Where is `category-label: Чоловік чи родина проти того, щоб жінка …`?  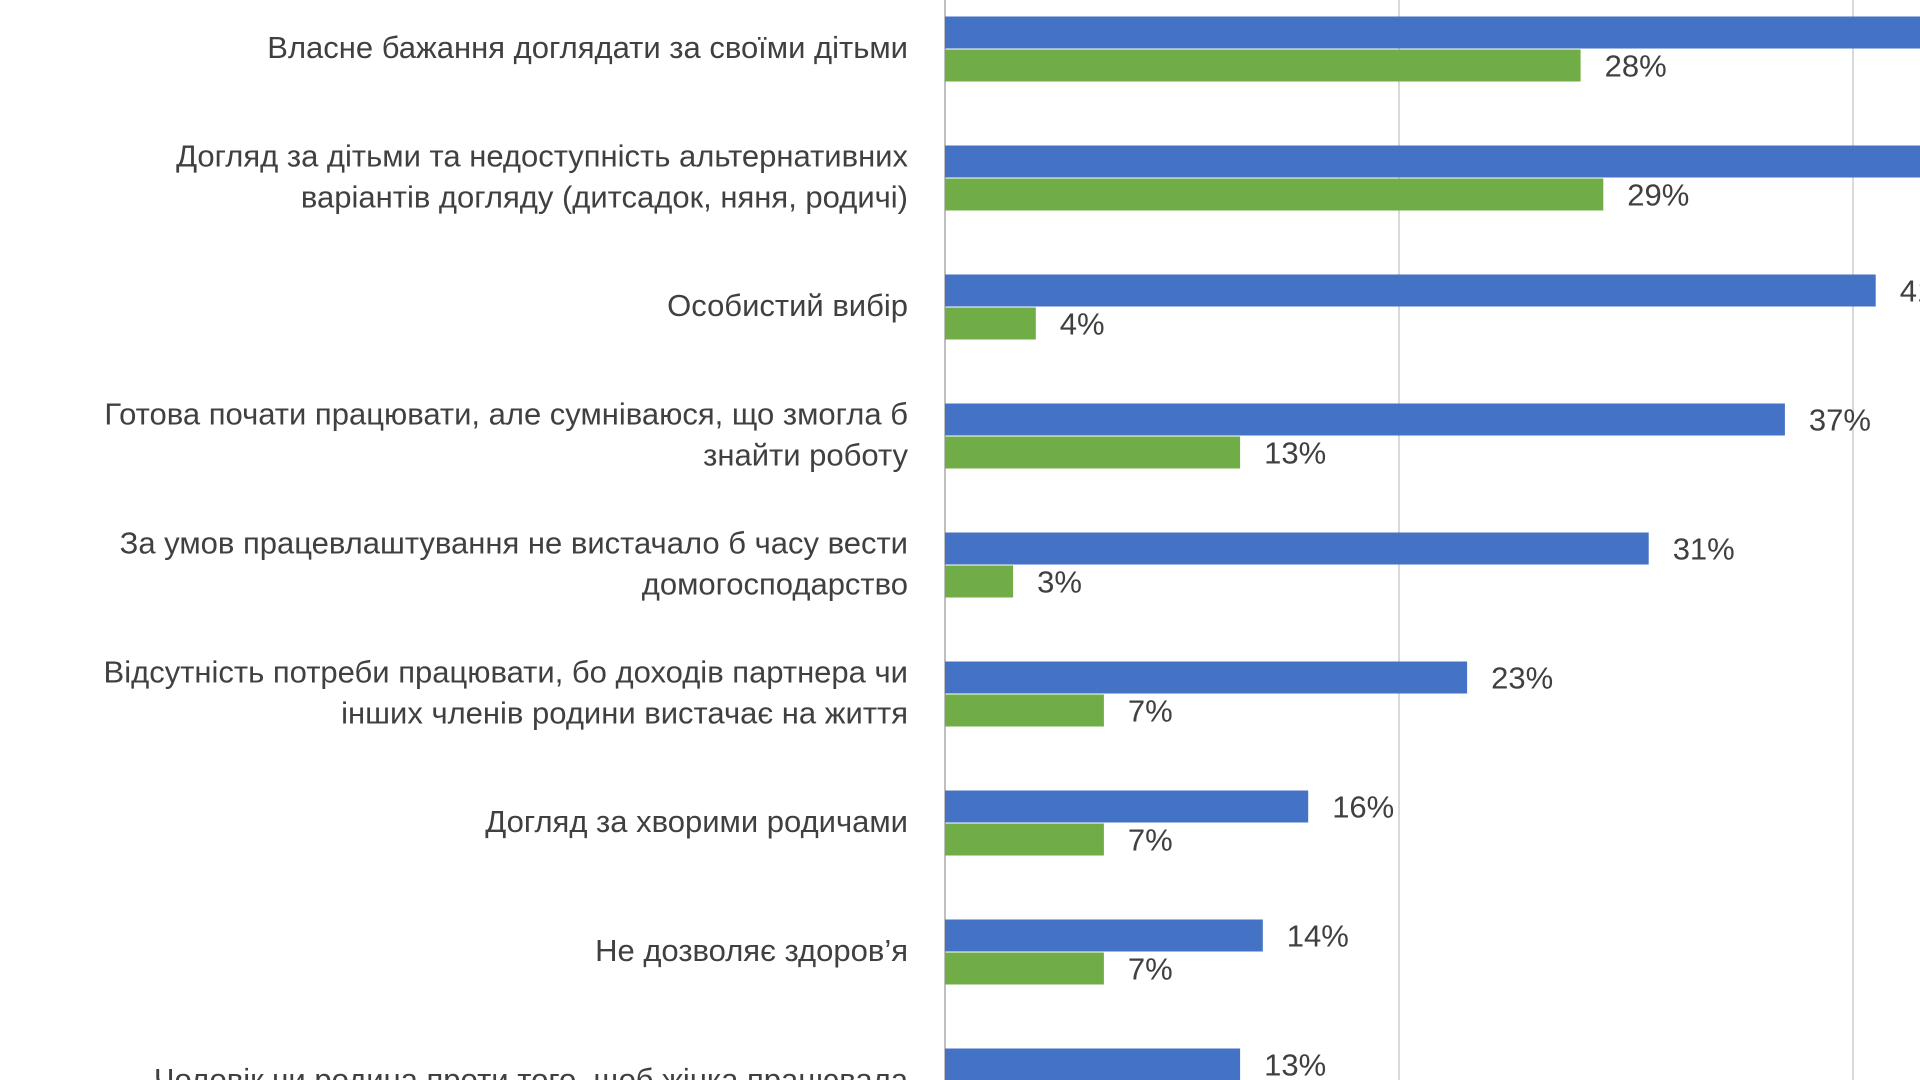 category-label: Чоловік чи родина проти того, щоб жінка … is located at coordinates (531, 1071).